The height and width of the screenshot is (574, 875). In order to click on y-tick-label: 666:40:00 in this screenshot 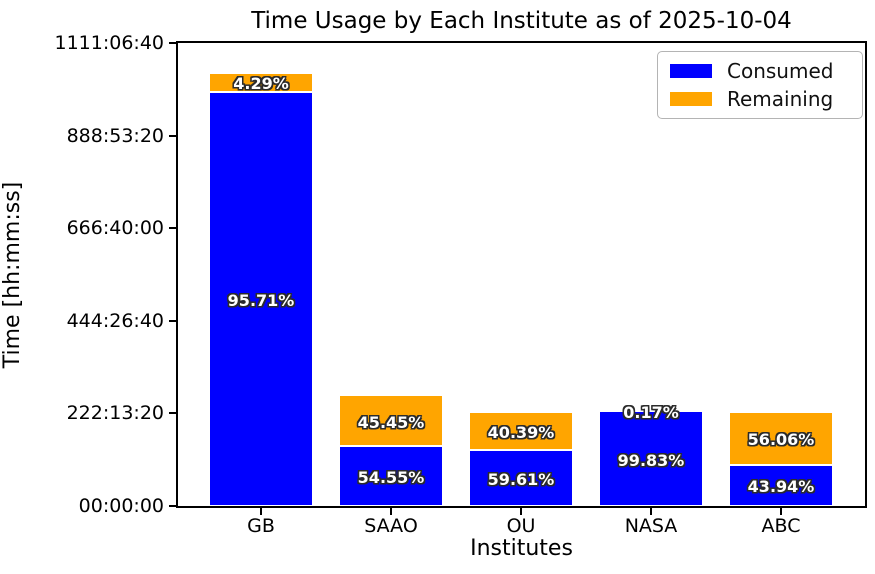, I will do `click(115, 228)`.